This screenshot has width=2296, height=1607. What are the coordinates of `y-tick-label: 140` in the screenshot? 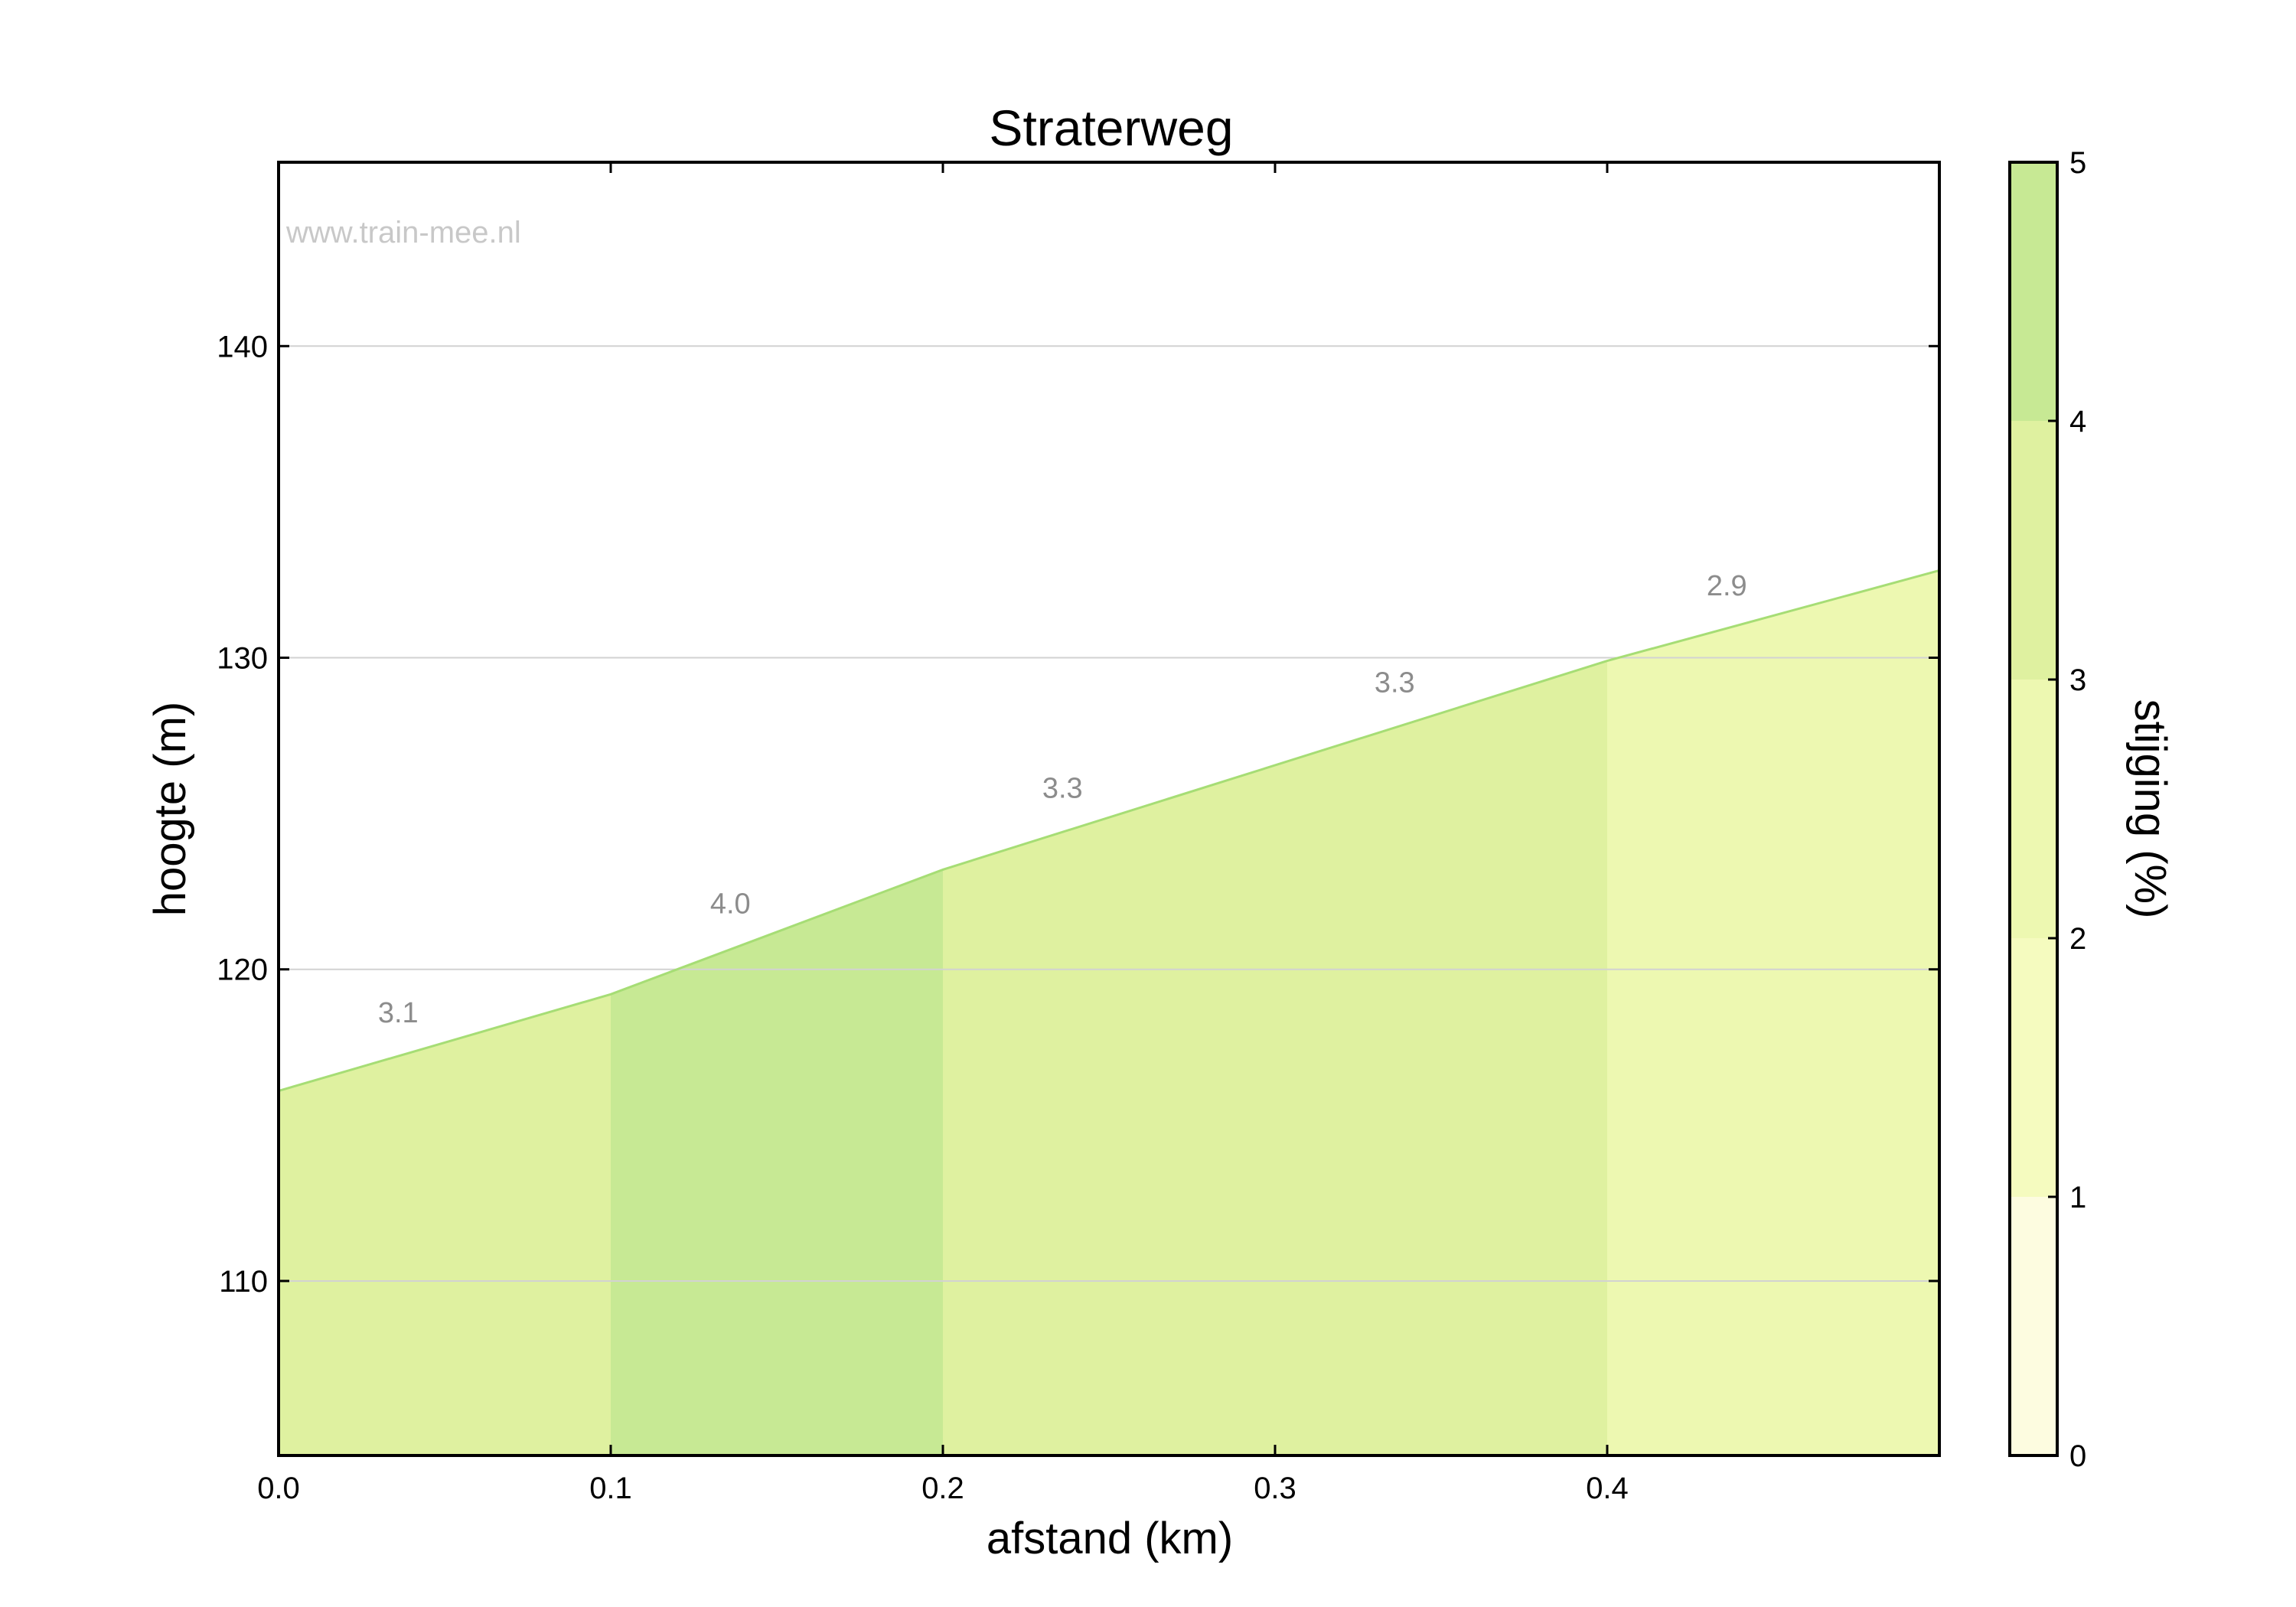 It's located at (242, 346).